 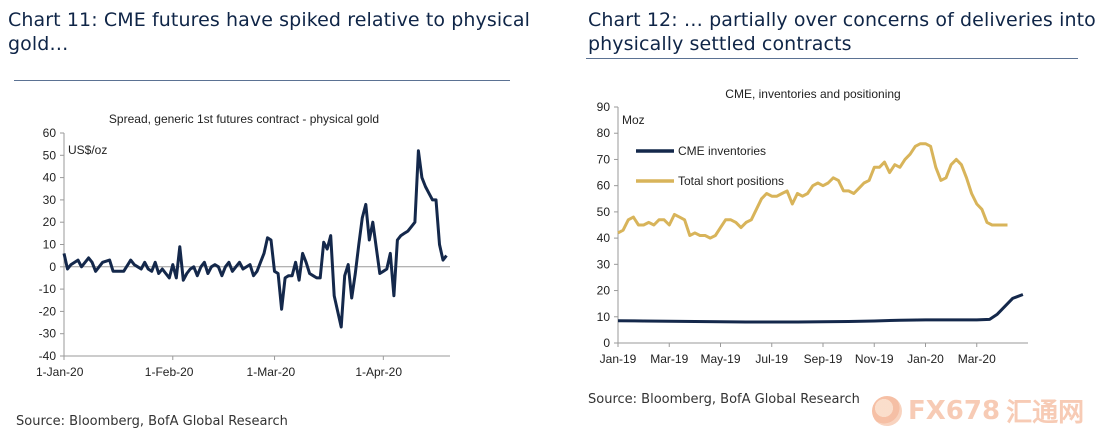 I want to click on spread-chart-ylabel: US$/oz, so click(x=87, y=150).